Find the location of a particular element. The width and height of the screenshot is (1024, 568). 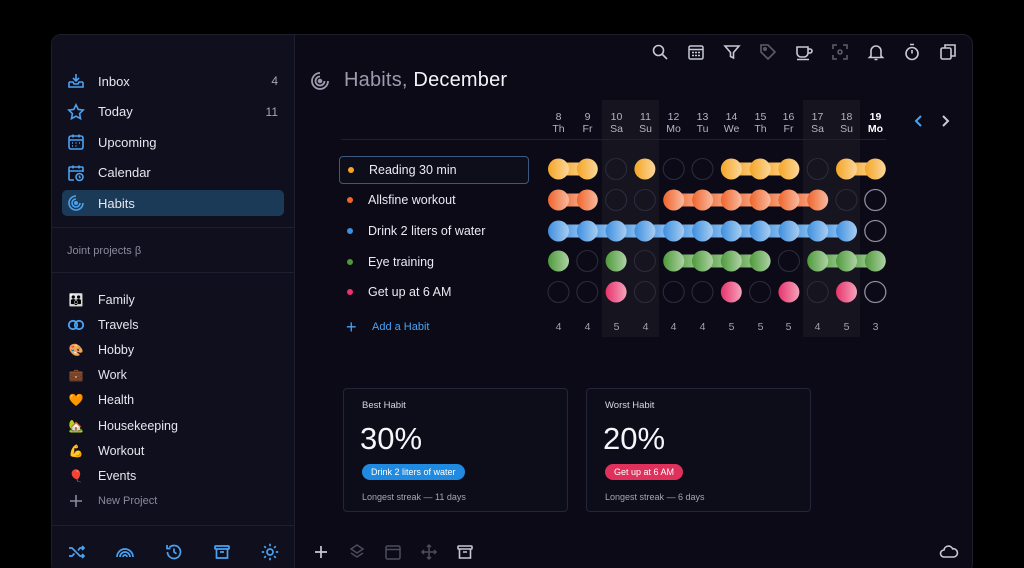

cloud-icon is located at coordinates (949, 552).